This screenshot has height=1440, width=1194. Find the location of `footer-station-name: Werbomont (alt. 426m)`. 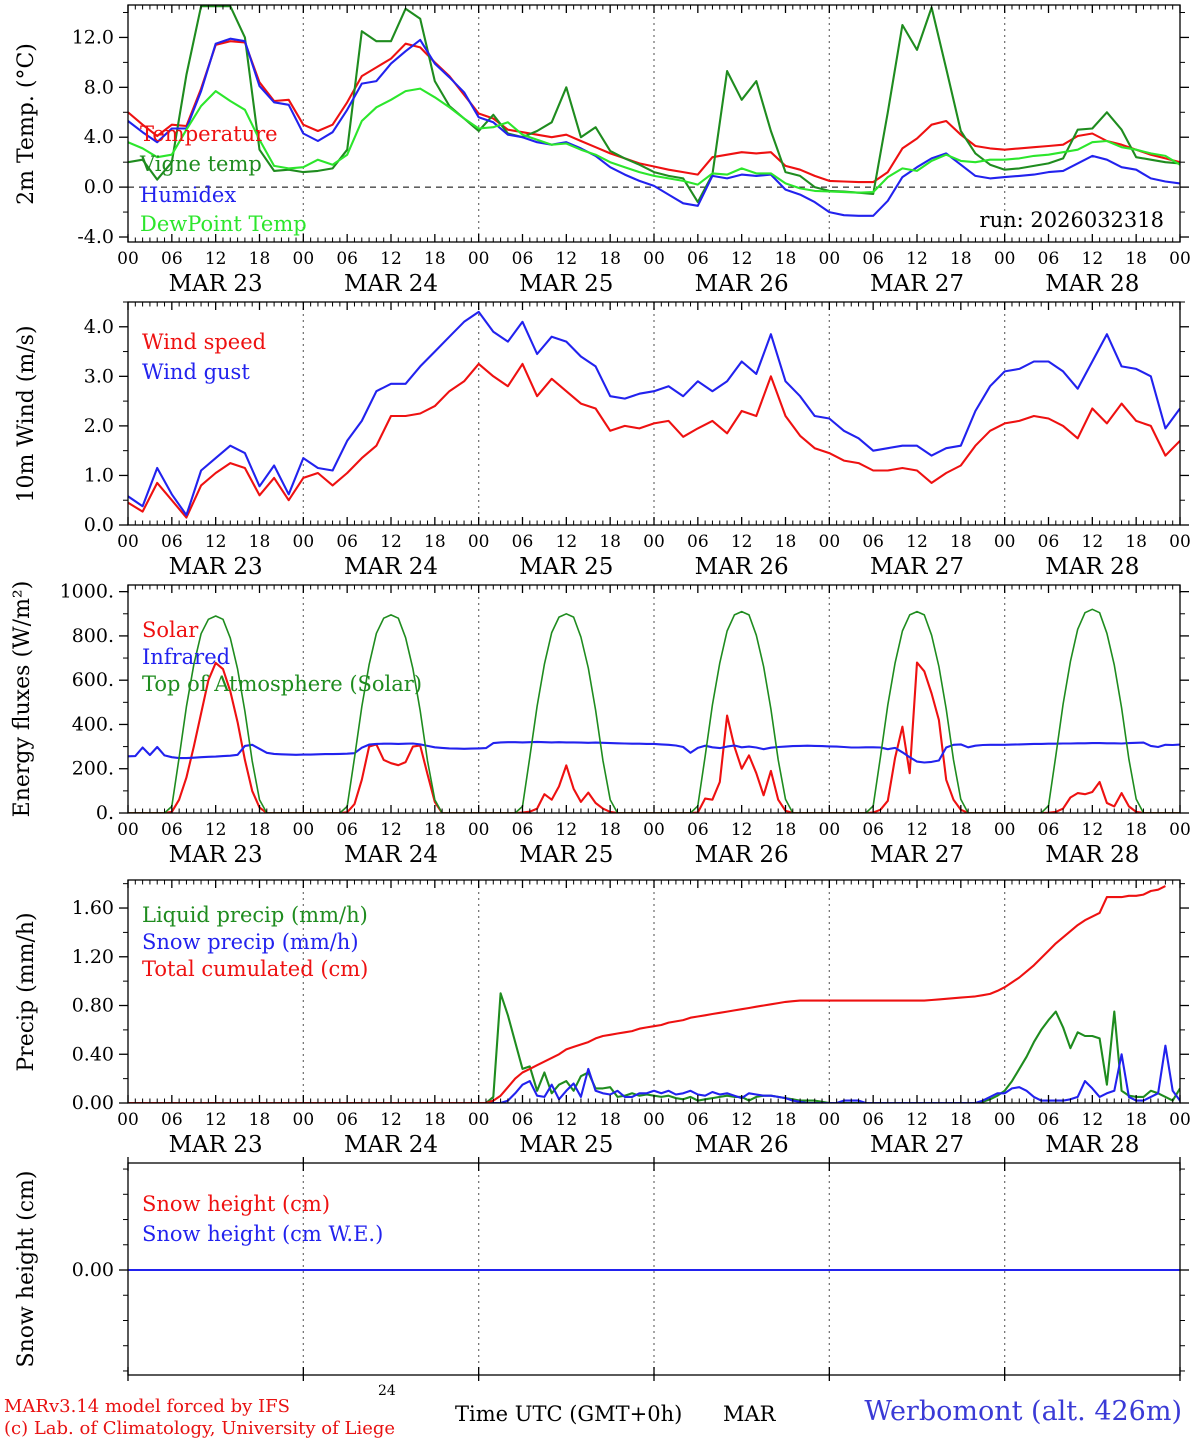

footer-station-name: Werbomont (alt. 426m) is located at coordinates (1023, 1411).